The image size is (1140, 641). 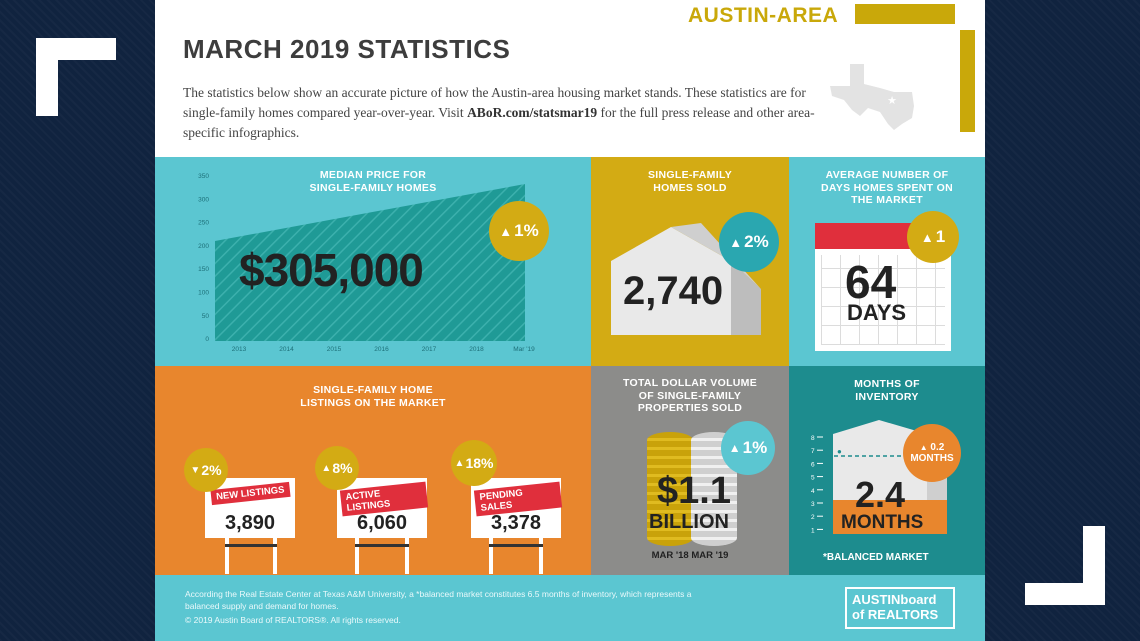 I want to click on new-listings-label: NEW LISTINGS, so click(x=250, y=493).